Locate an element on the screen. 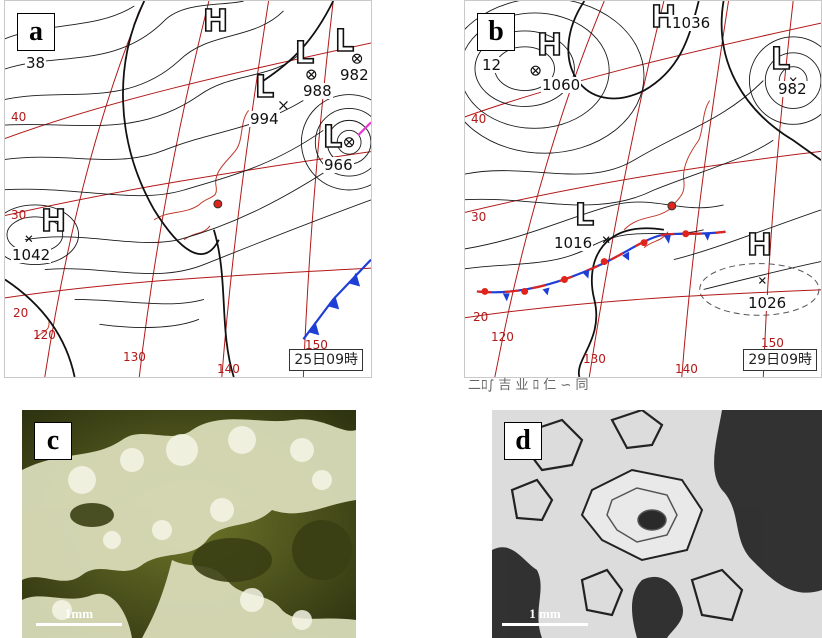 This screenshot has width=822, height=638. snow-crystal-photo-d is located at coordinates (657, 524).